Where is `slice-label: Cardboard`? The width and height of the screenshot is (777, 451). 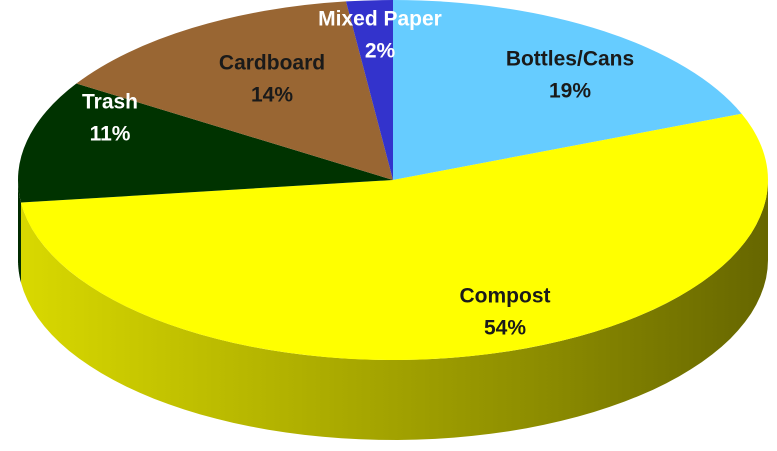
slice-label: Cardboard is located at coordinates (272, 63).